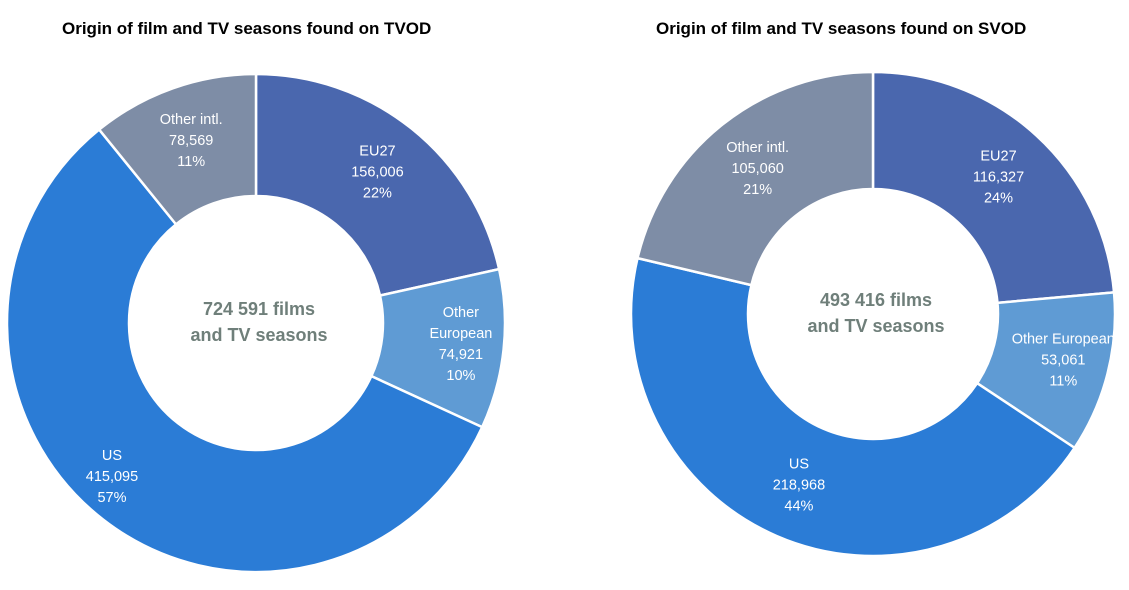 The width and height of the screenshot is (1129, 590). I want to click on slice-label-eu27: EU27 156,006 22%, so click(377, 173).